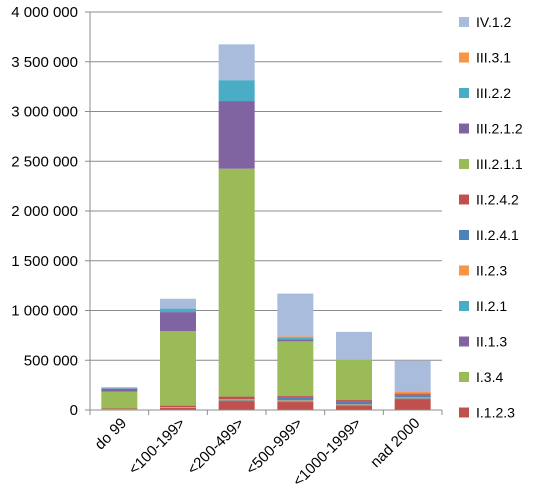 The width and height of the screenshot is (560, 495). I want to click on legend-label: I.1.2.3, so click(495, 413).